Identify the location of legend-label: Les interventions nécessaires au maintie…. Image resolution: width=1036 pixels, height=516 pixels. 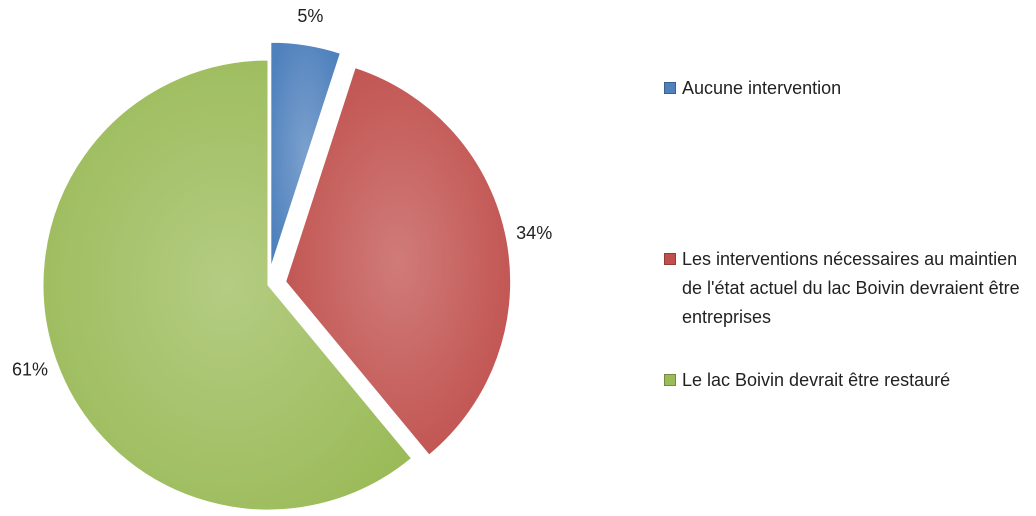
(851, 288).